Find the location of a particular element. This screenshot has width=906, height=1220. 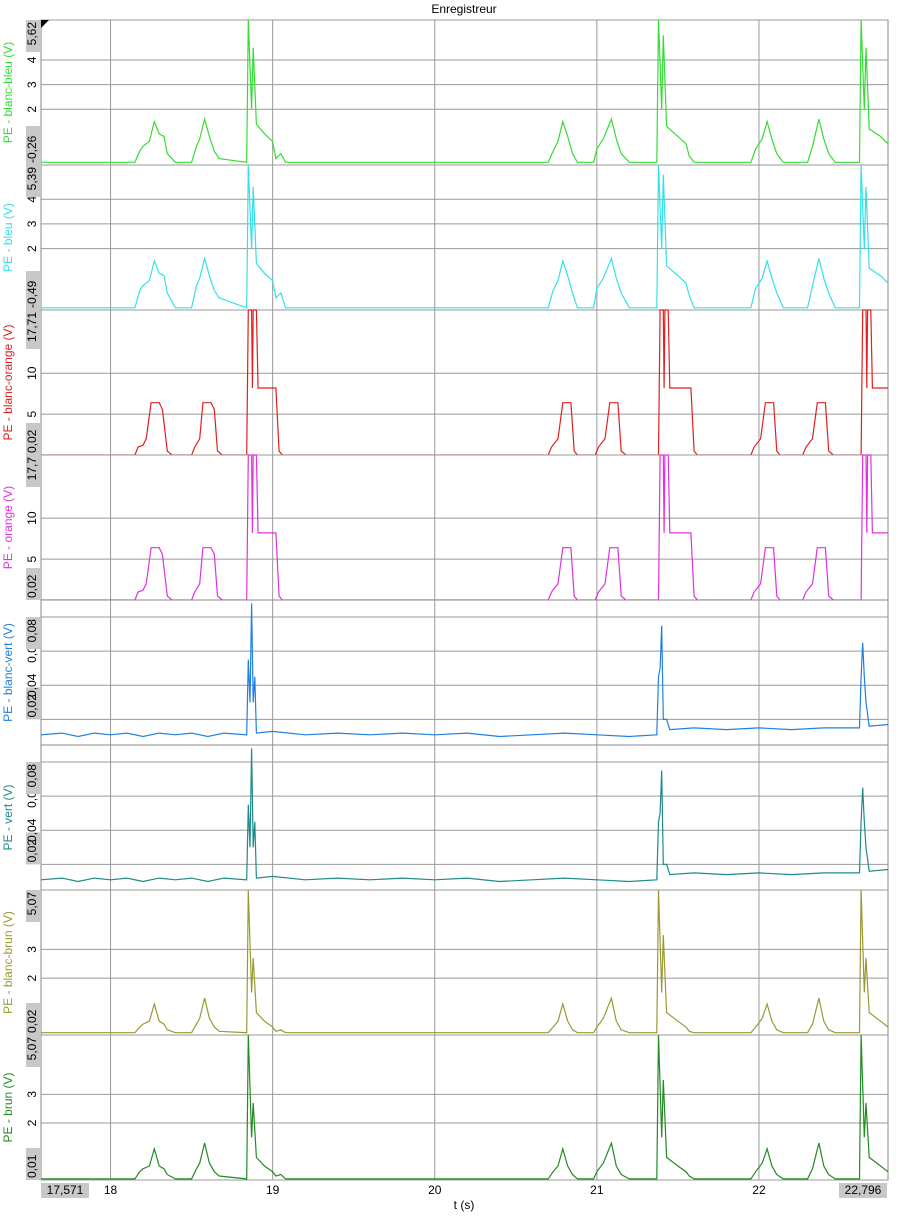

y-axis-label: PE - blanc-brun (V) is located at coordinates (8, 962).